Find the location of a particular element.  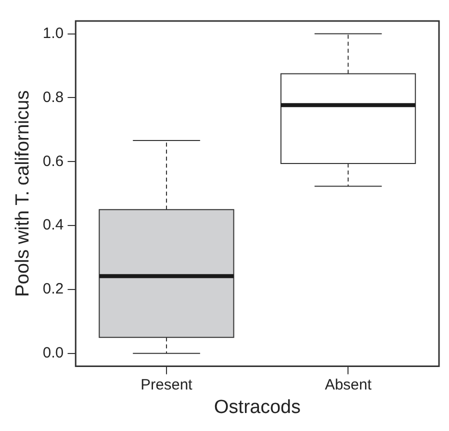

y-tick-label: 0.0 is located at coordinates (53, 353).